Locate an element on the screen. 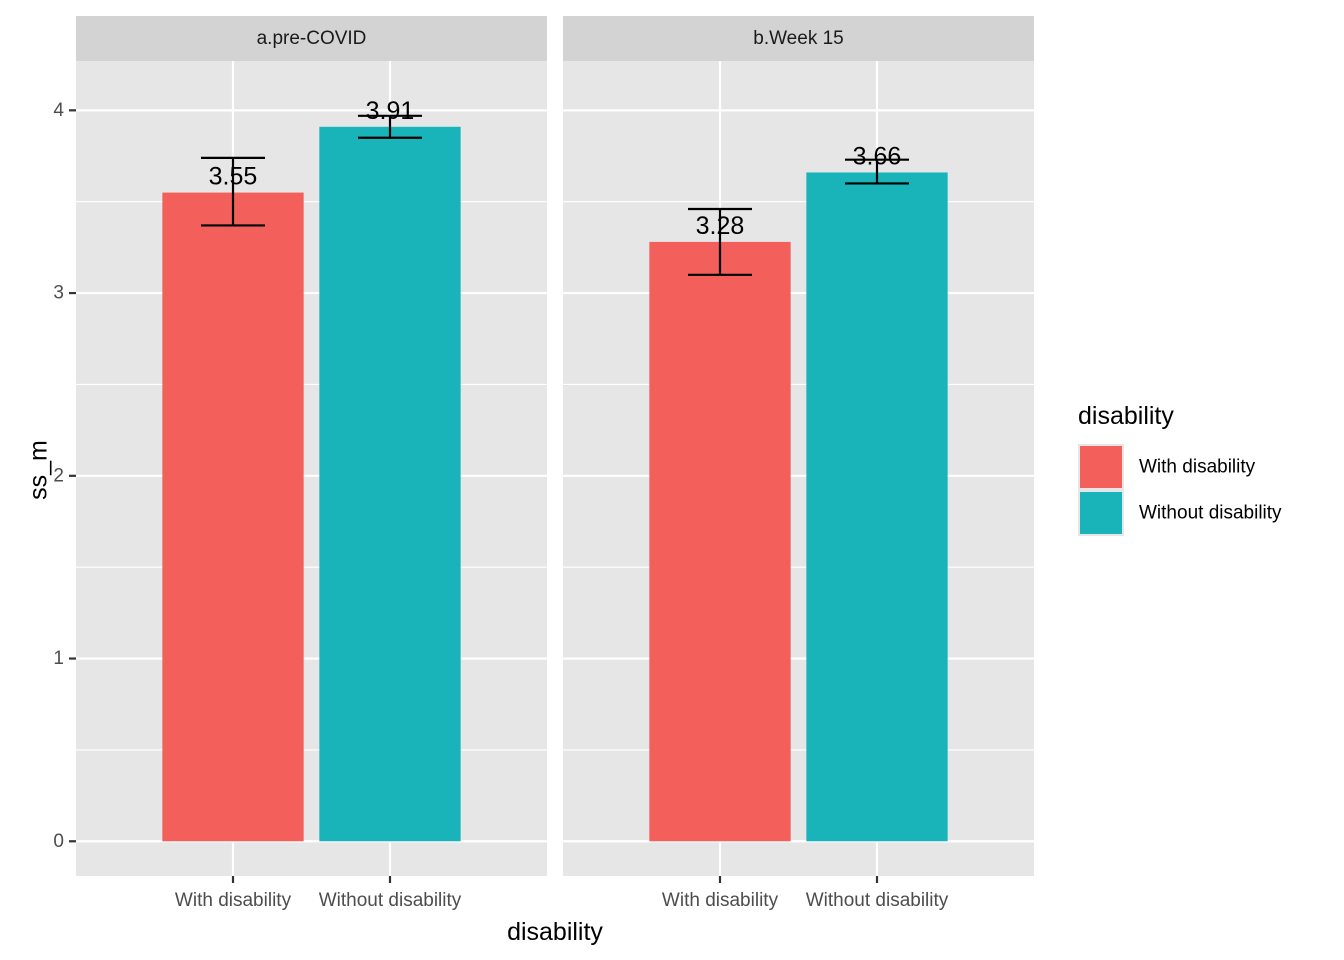 This screenshot has width=1344, height=960. legend-item-with-disability: With disability is located at coordinates (1167, 467).